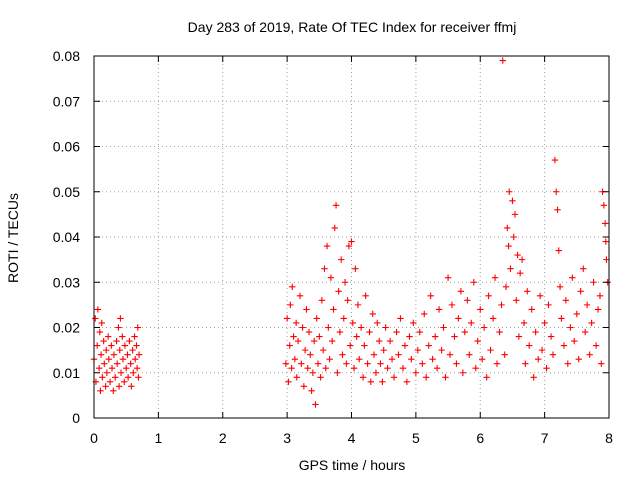  Describe the element at coordinates (158, 438) in the screenshot. I see `x-tick-label: 1` at that location.